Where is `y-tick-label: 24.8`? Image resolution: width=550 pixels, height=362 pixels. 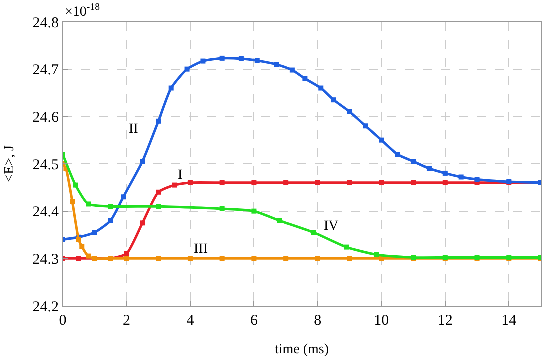
y-tick-label: 24.8 is located at coordinates (45, 23).